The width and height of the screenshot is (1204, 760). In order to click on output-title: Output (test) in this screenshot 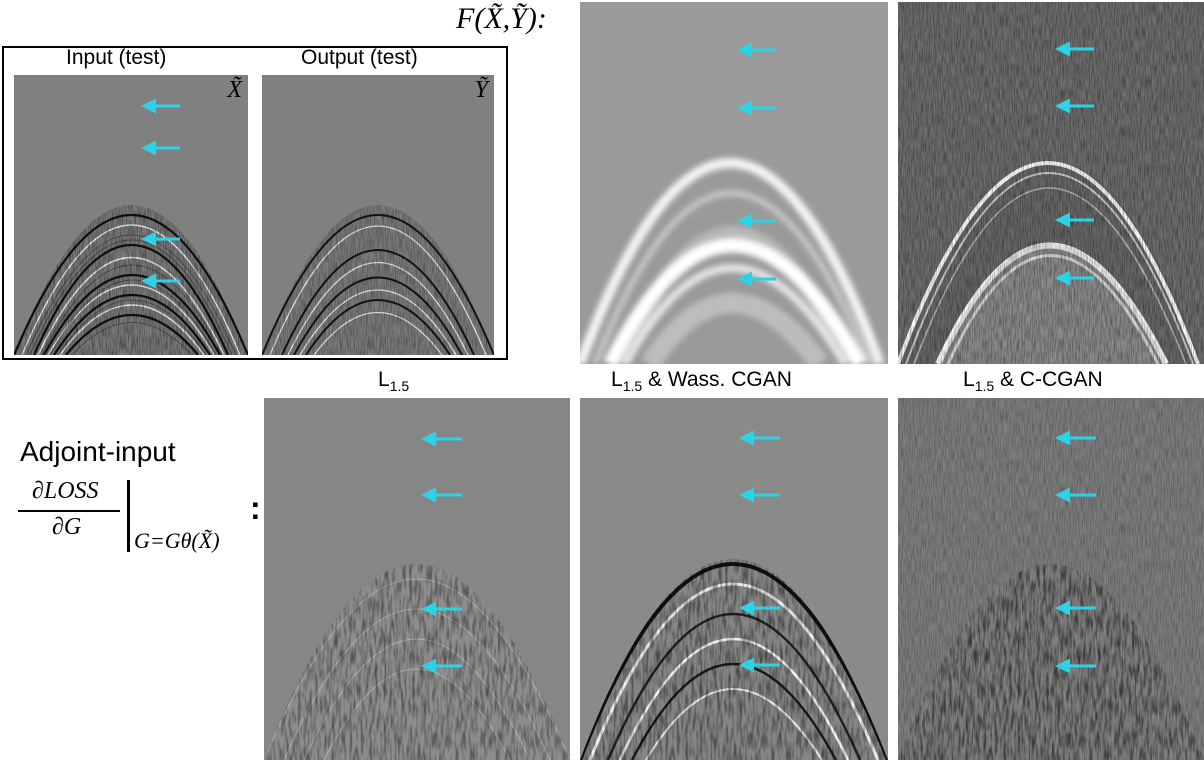, I will do `click(359, 57)`.